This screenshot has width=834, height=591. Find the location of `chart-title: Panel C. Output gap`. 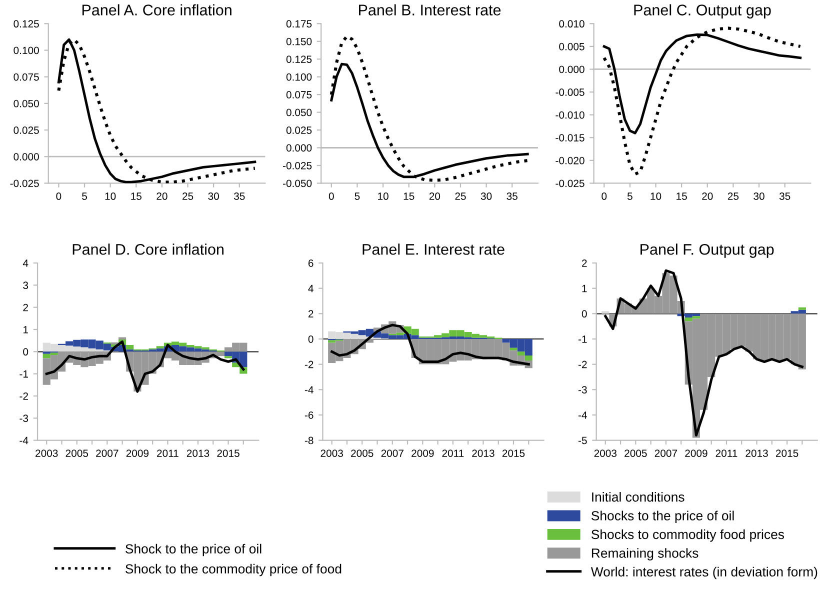

chart-title: Panel C. Output gap is located at coordinates (702, 11).